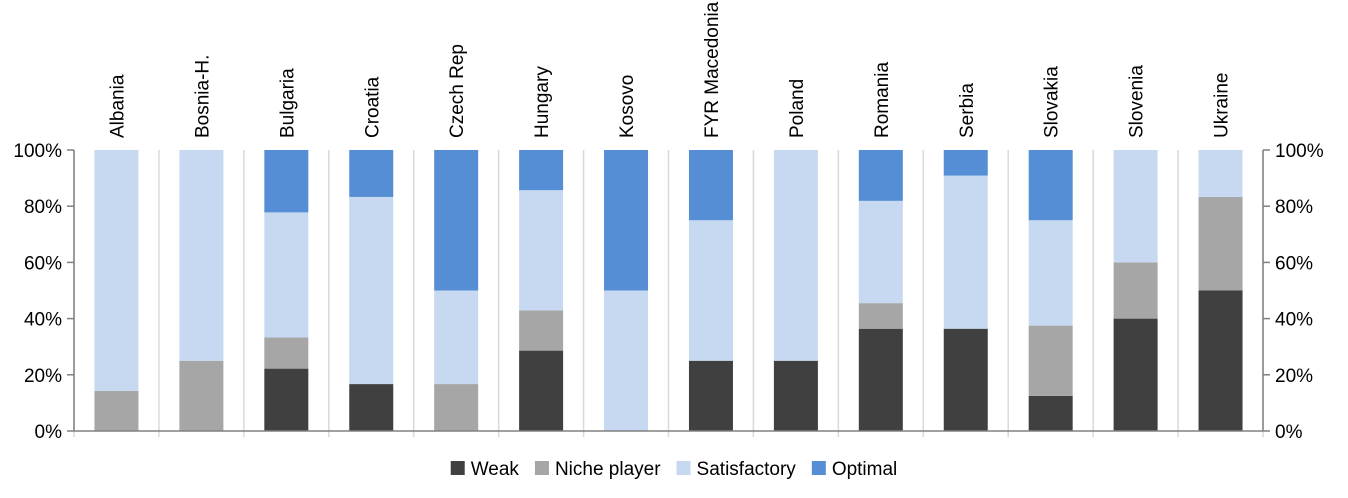 The image size is (1348, 498). I want to click on y-tick-label-left: 80%, so click(43, 207).